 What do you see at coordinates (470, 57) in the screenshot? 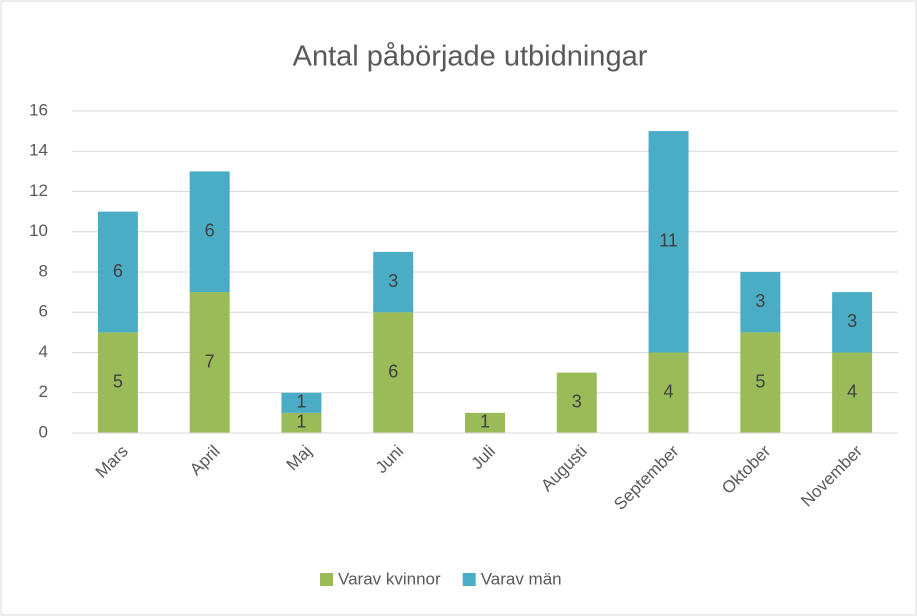
I see `chart-title: Antal påbörjade utbidningar` at bounding box center [470, 57].